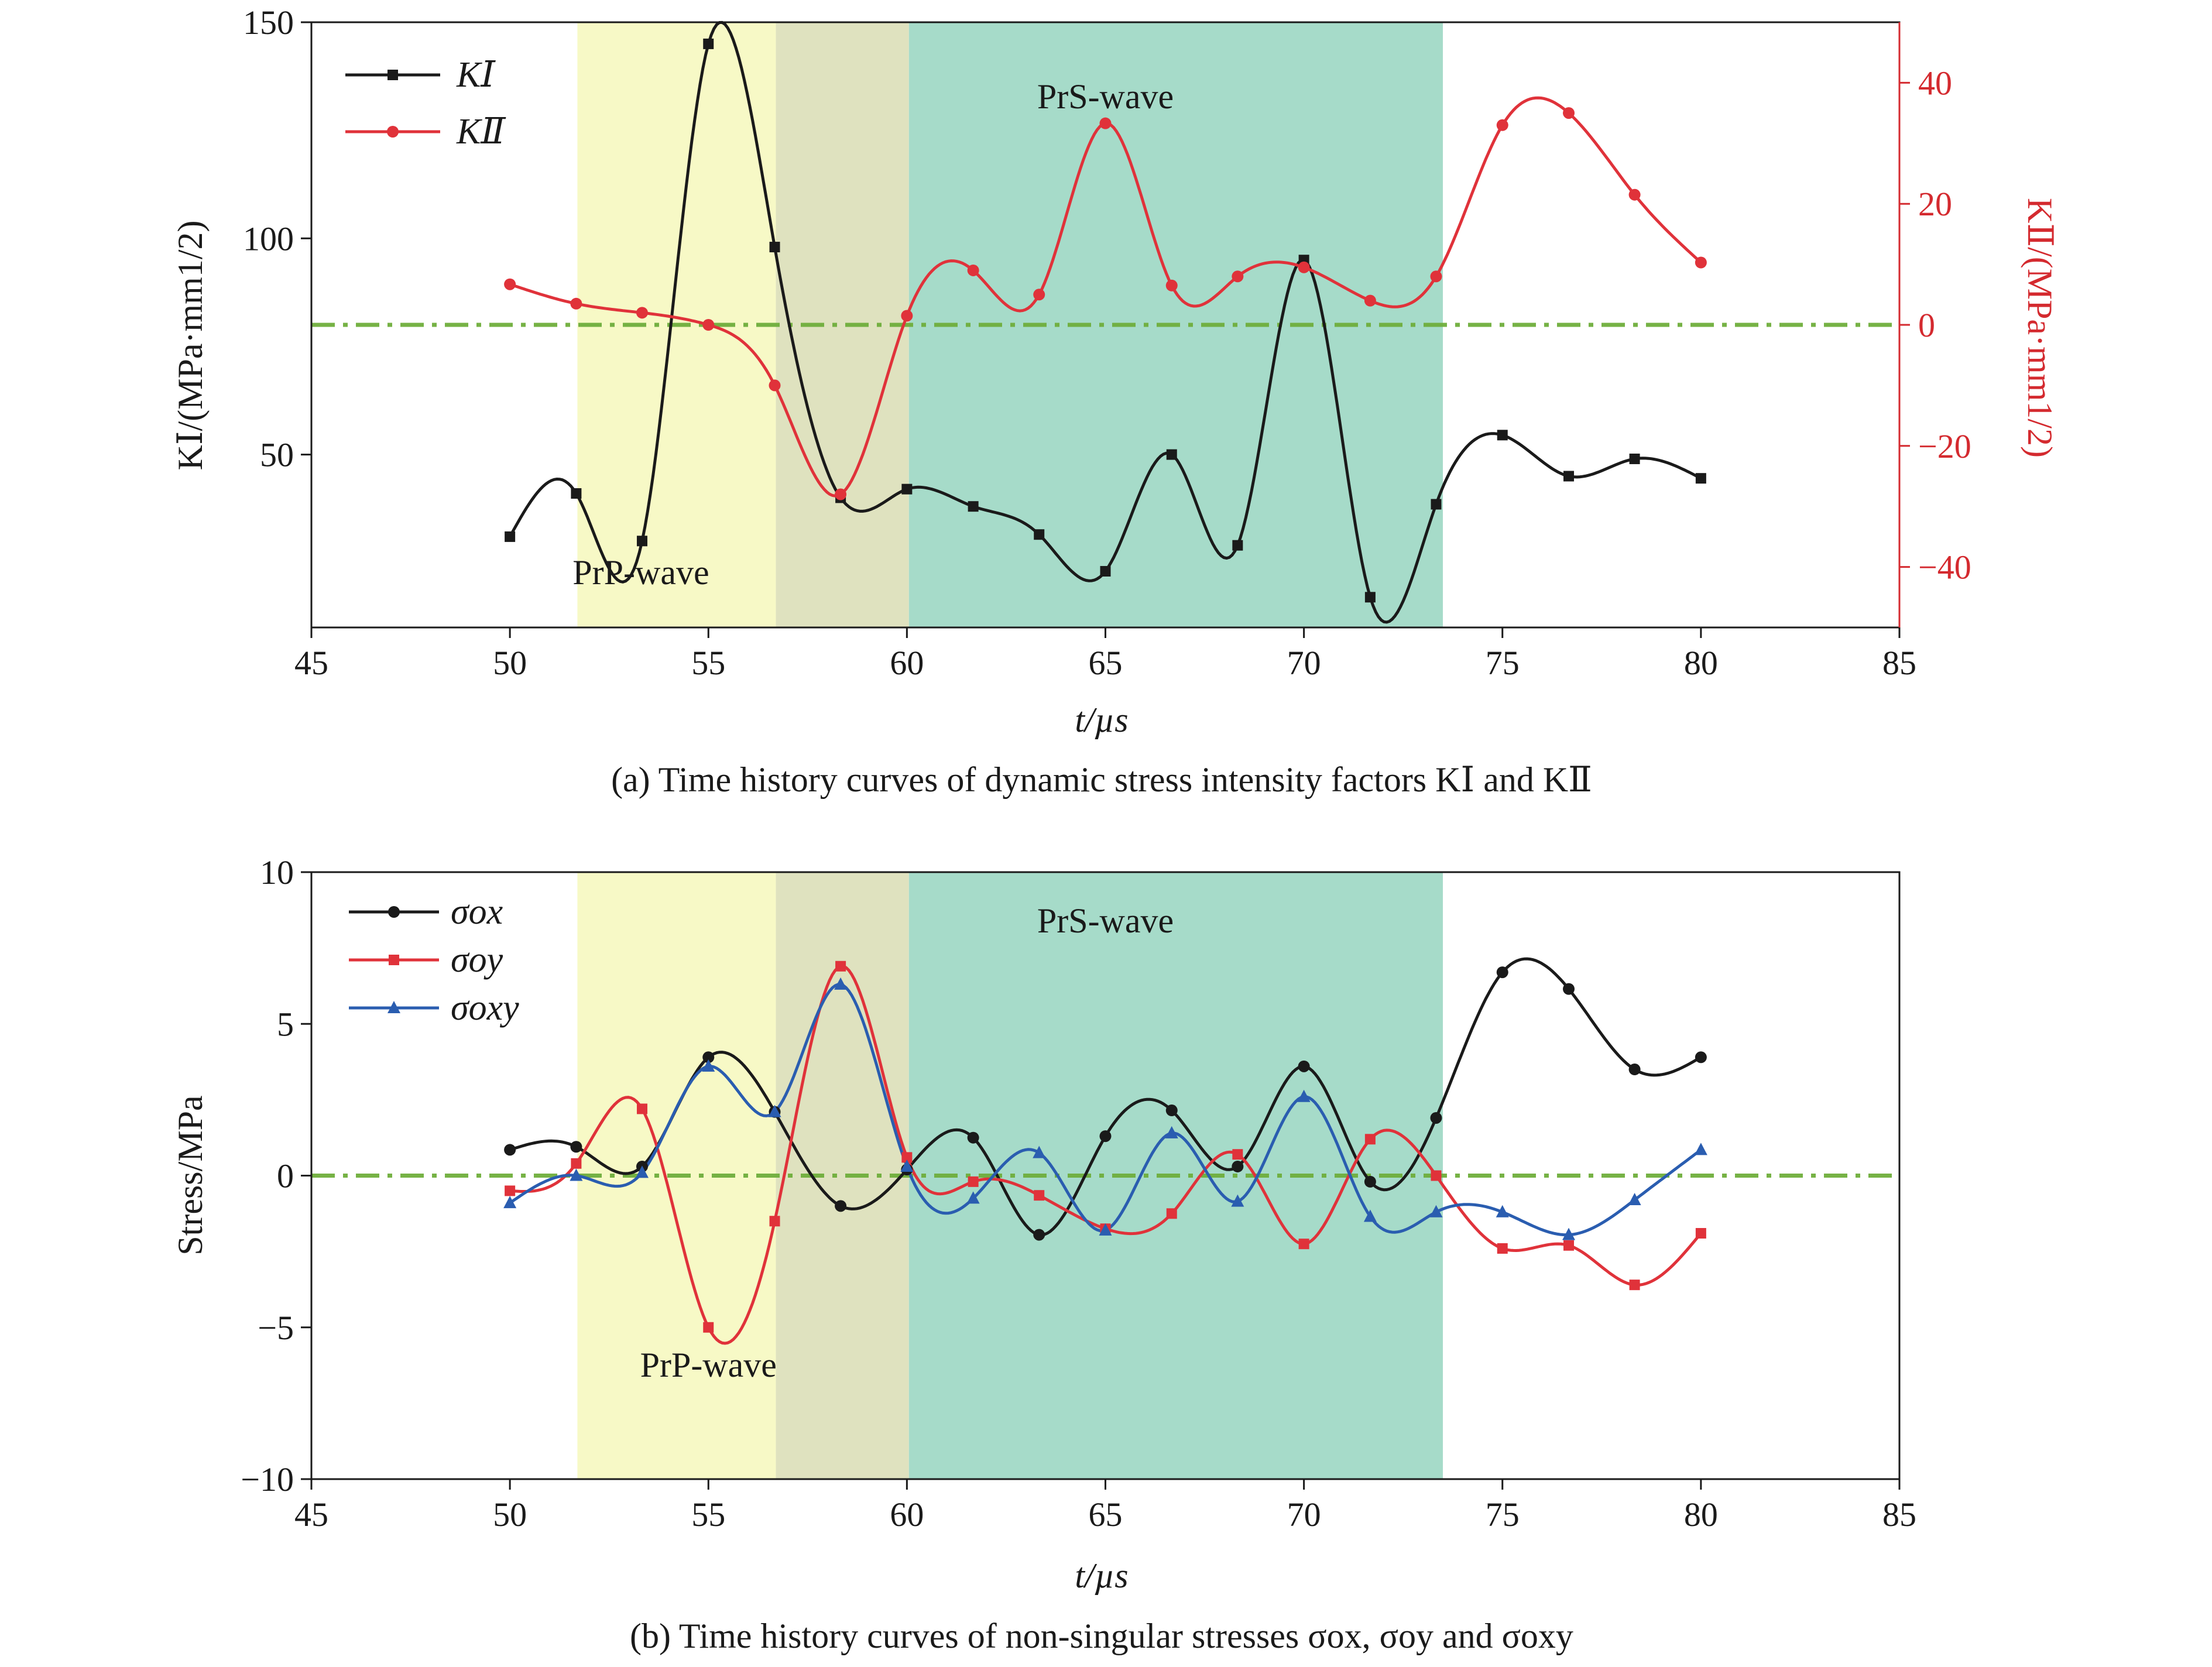 Image resolution: width=2212 pixels, height=1667 pixels. What do you see at coordinates (2040, 328) in the screenshot?
I see `y-axis-label-right: KⅡ/(MPa·mm1/2)` at bounding box center [2040, 328].